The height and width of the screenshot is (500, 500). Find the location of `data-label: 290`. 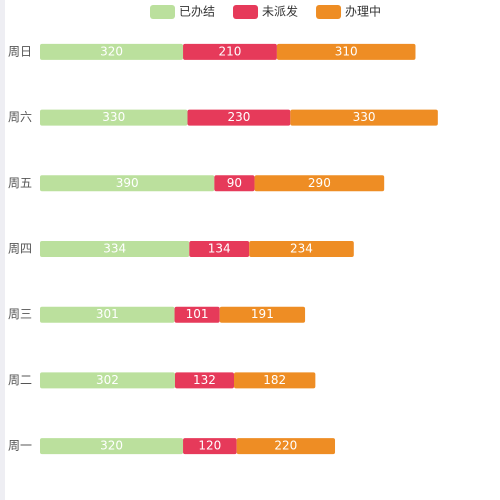

data-label: 290 is located at coordinates (319, 183).